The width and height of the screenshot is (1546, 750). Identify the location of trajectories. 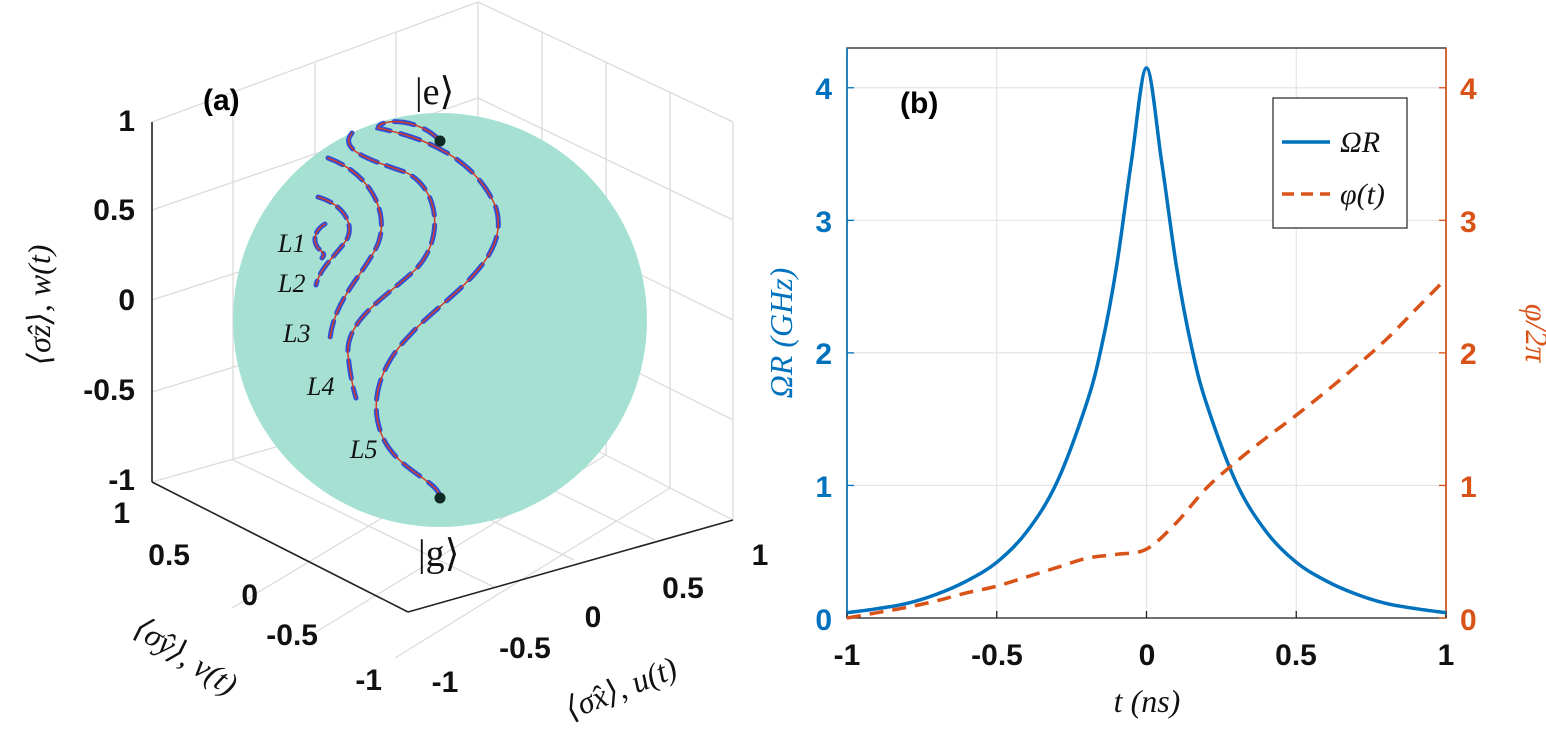
(406, 310).